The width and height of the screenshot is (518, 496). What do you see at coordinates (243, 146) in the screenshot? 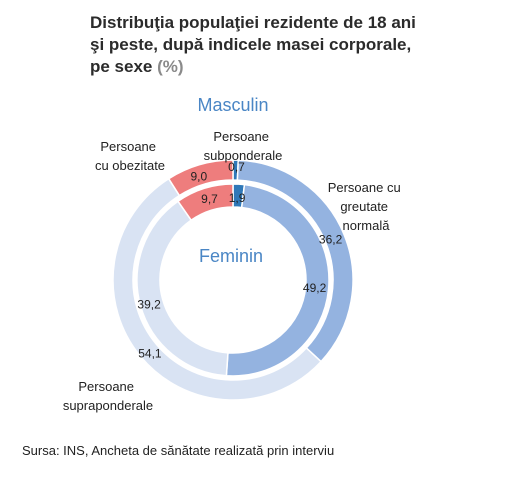
I see `category-label-underweight: Persoane subponderale` at bounding box center [243, 146].